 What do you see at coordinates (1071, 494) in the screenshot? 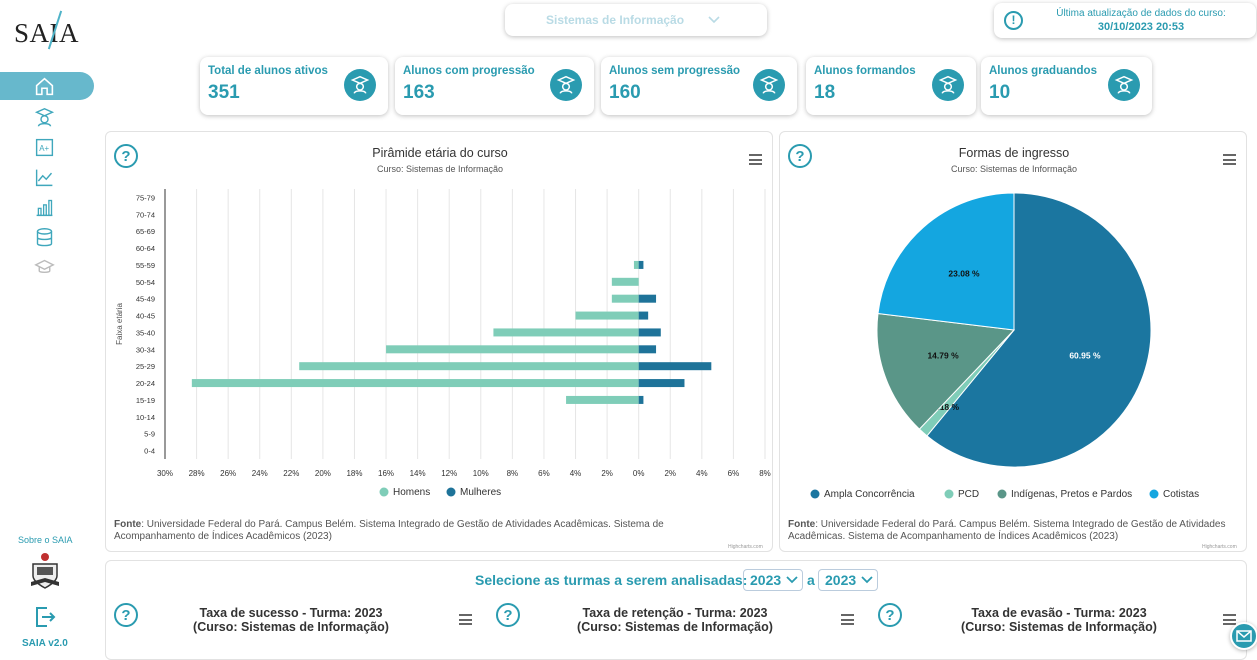
I see `legend-label: Indígenas, Pretos e Pardos` at bounding box center [1071, 494].